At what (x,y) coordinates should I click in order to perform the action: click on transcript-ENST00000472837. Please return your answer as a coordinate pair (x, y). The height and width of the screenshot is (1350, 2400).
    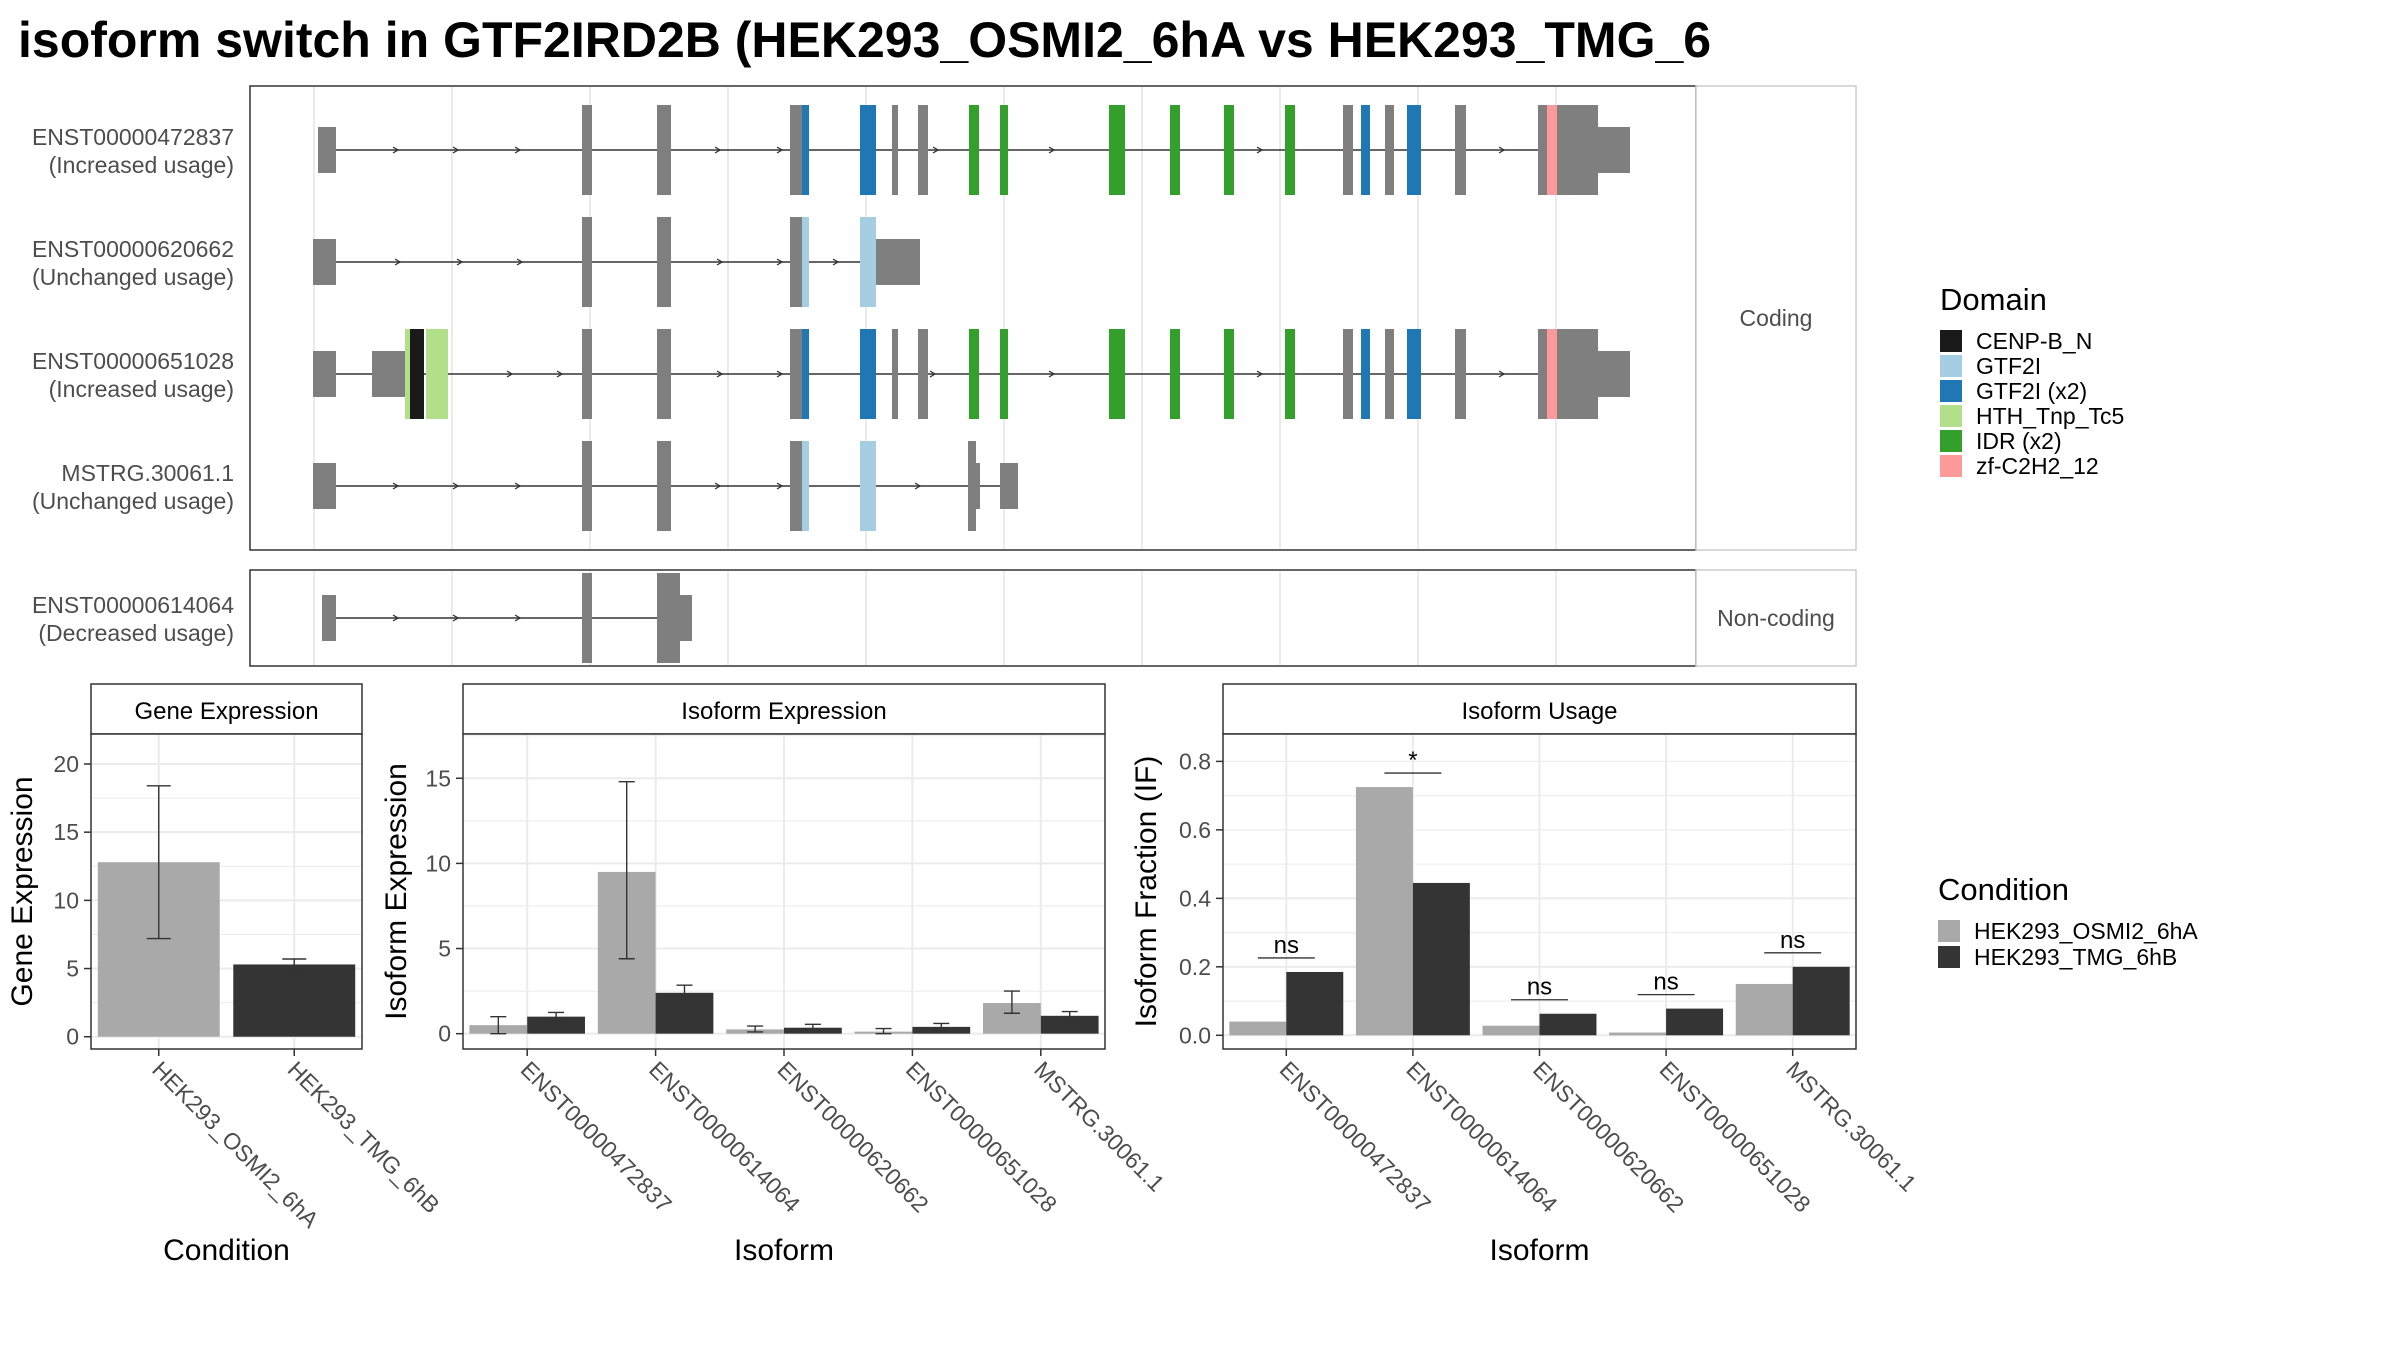
    Looking at the image, I should click on (974, 150).